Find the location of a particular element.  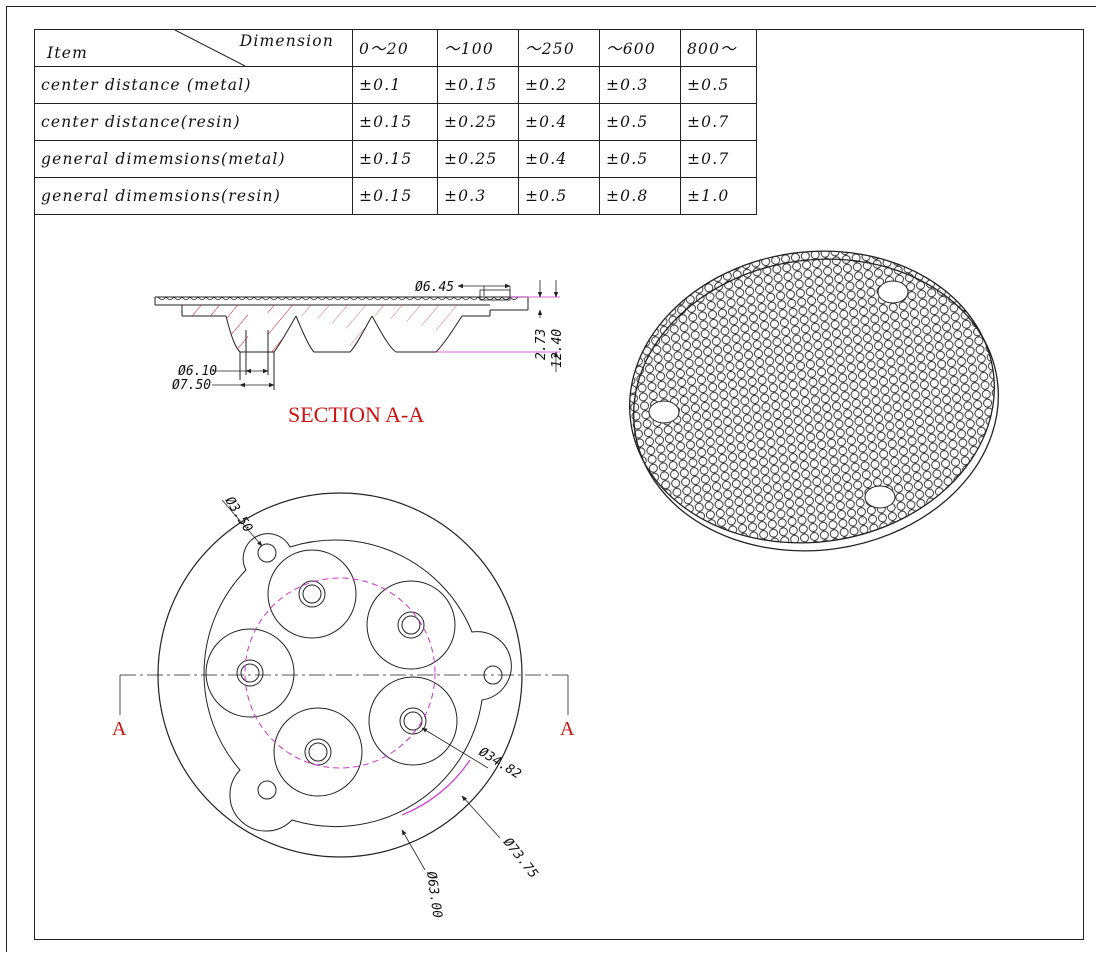

table-header-row: Item Dimension 0～20 ～100 ～250 ～600 800～ is located at coordinates (395, 48).